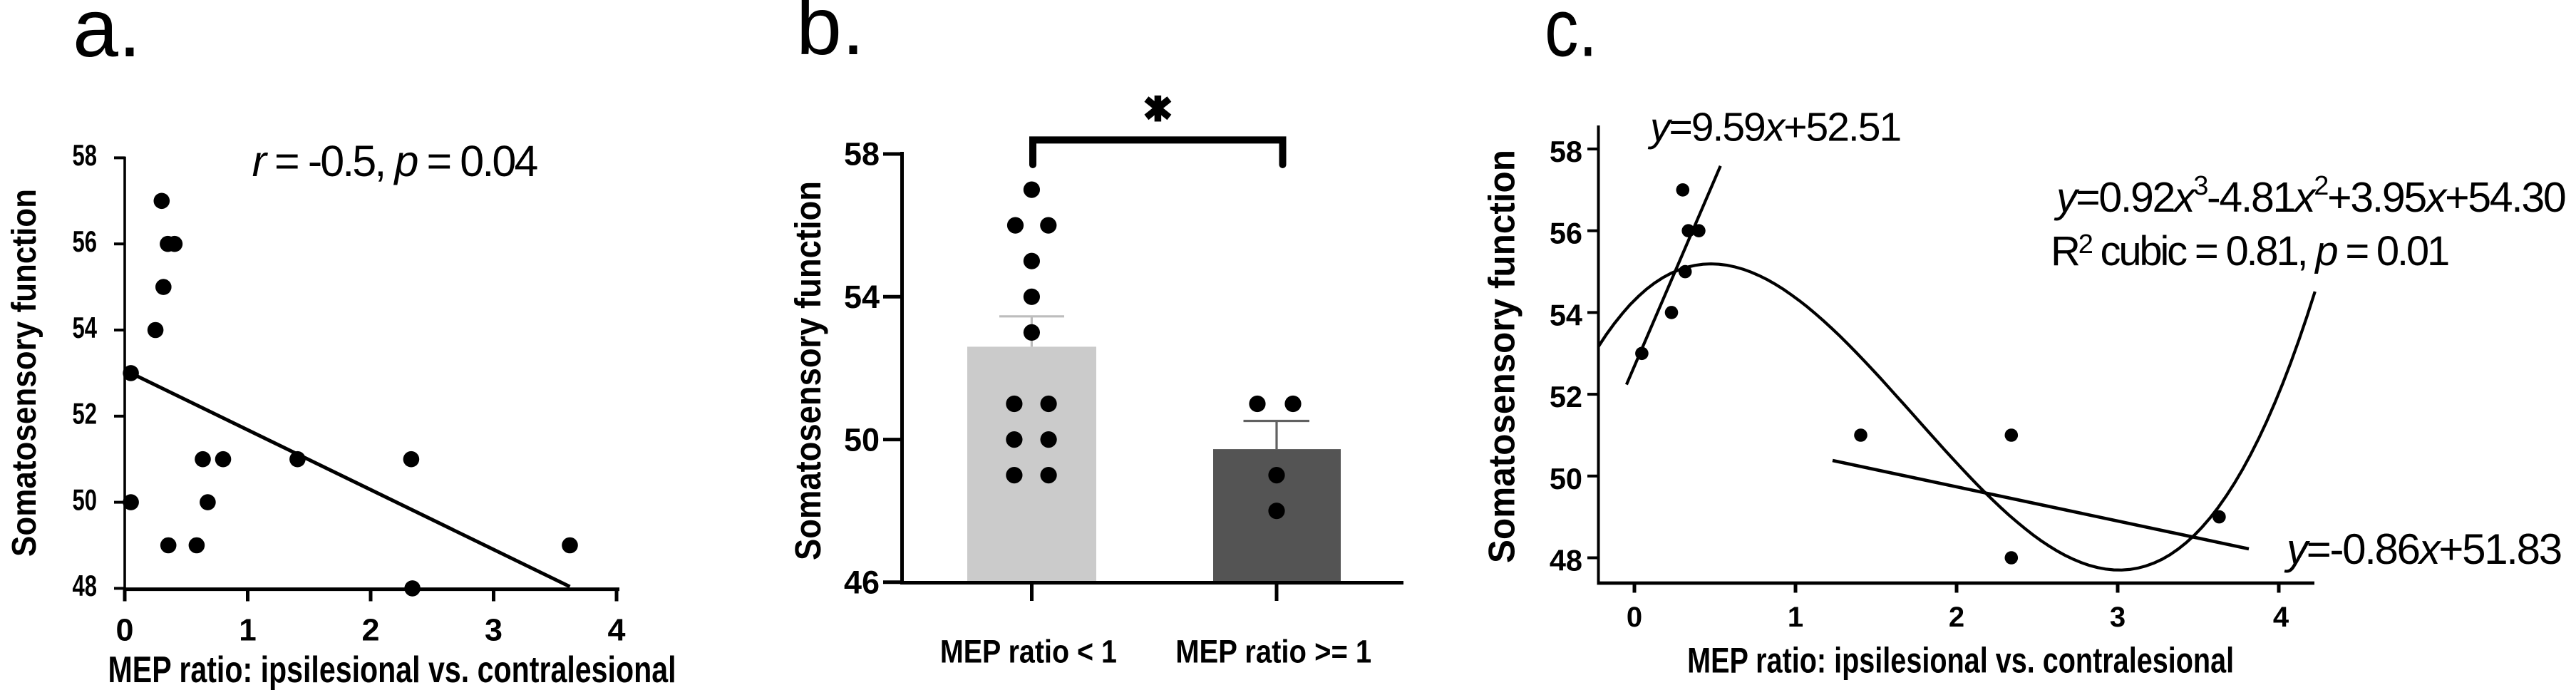 The image size is (2576, 695). What do you see at coordinates (1773, 127) in the screenshot?
I see `svg-text: y=9.59x+52.51` at bounding box center [1773, 127].